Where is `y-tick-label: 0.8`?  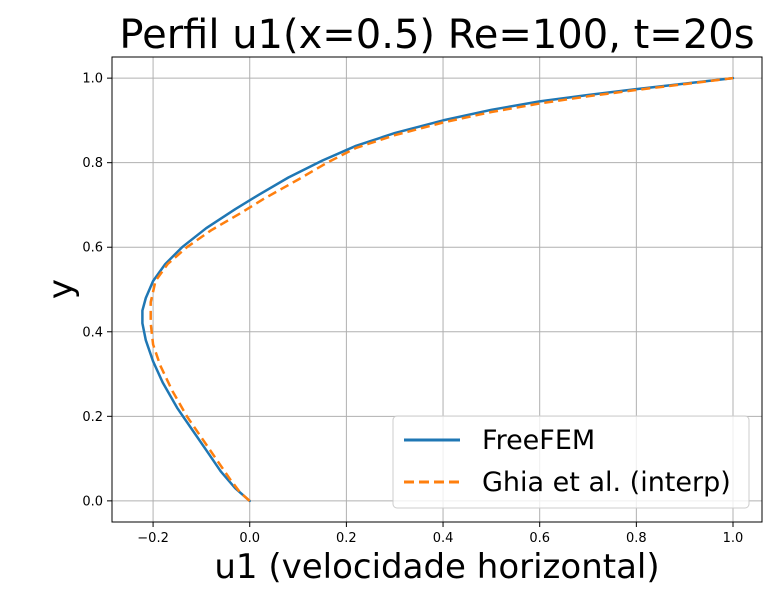 y-tick-label: 0.8 is located at coordinates (92, 163).